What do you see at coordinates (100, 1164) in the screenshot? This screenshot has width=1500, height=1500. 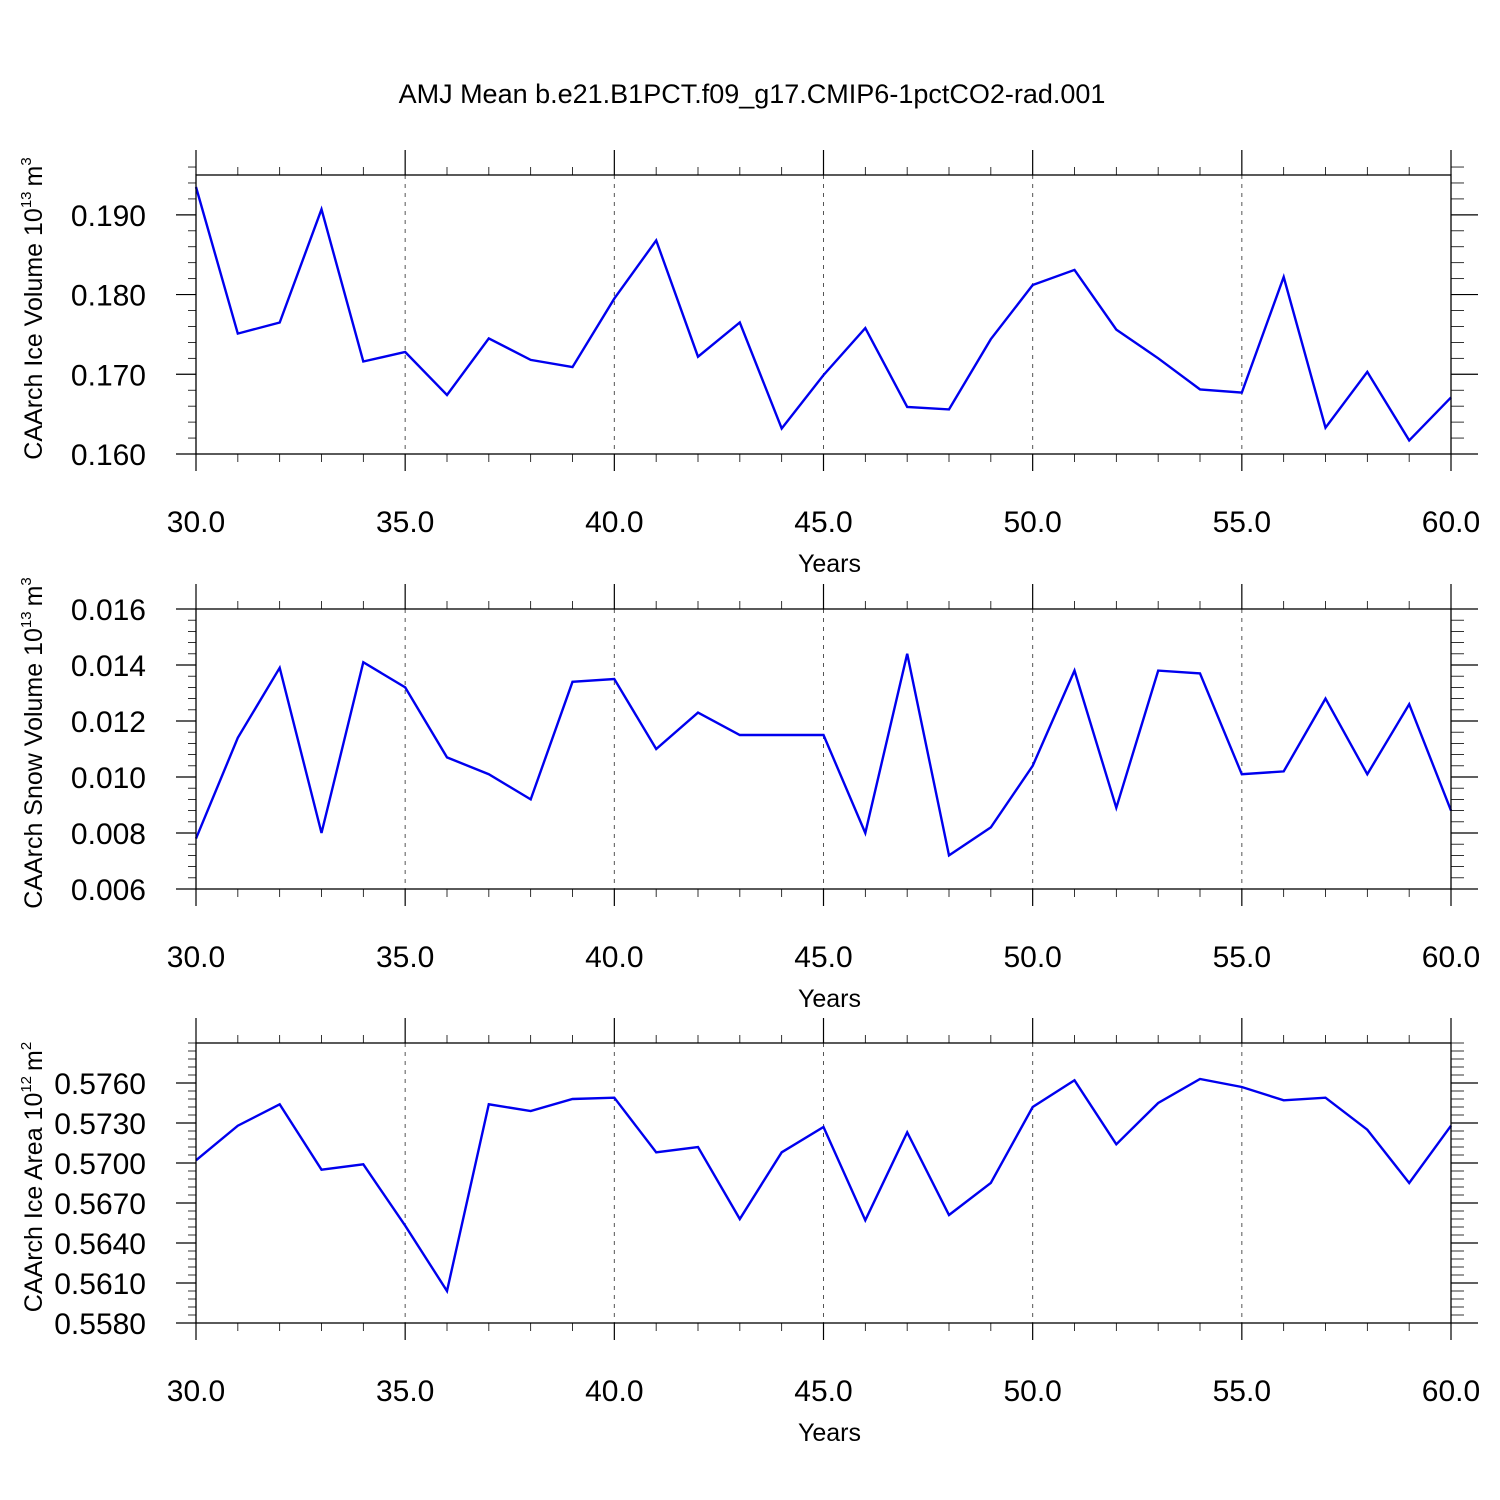 I see `y-tick-label: 0.5700` at bounding box center [100, 1164].